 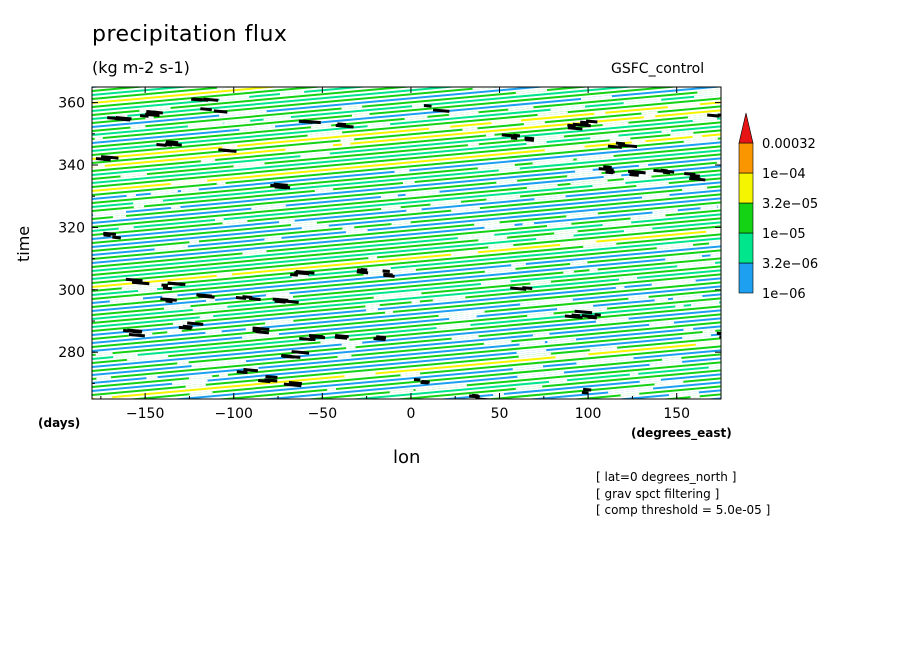 What do you see at coordinates (190, 34) in the screenshot?
I see `chart-title: precipitation flux` at bounding box center [190, 34].